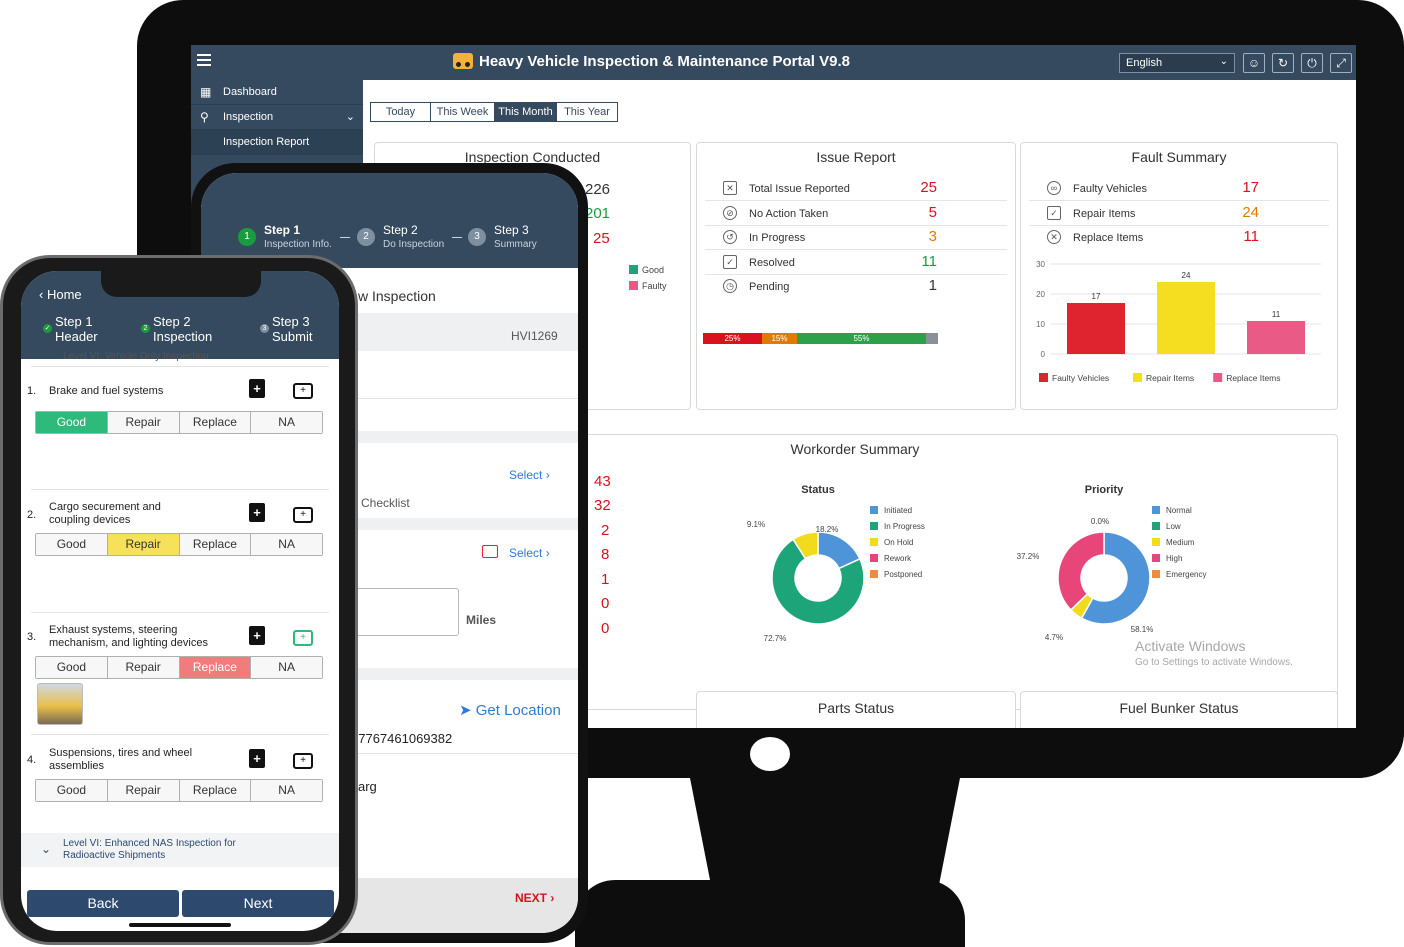 Image resolution: width=1404 pixels, height=947 pixels. Describe the element at coordinates (855, 449) in the screenshot. I see `card-title: Workorder Summary` at that location.